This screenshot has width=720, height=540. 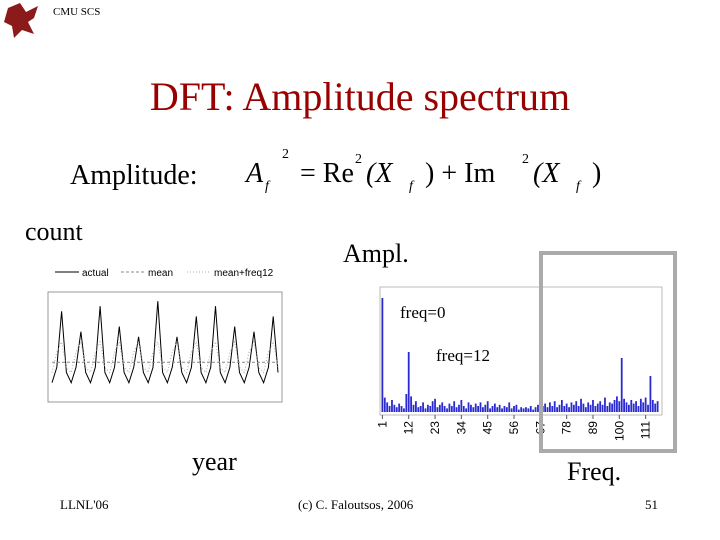 What do you see at coordinates (84, 504) in the screenshot?
I see `footer-left: LLNL'06` at bounding box center [84, 504].